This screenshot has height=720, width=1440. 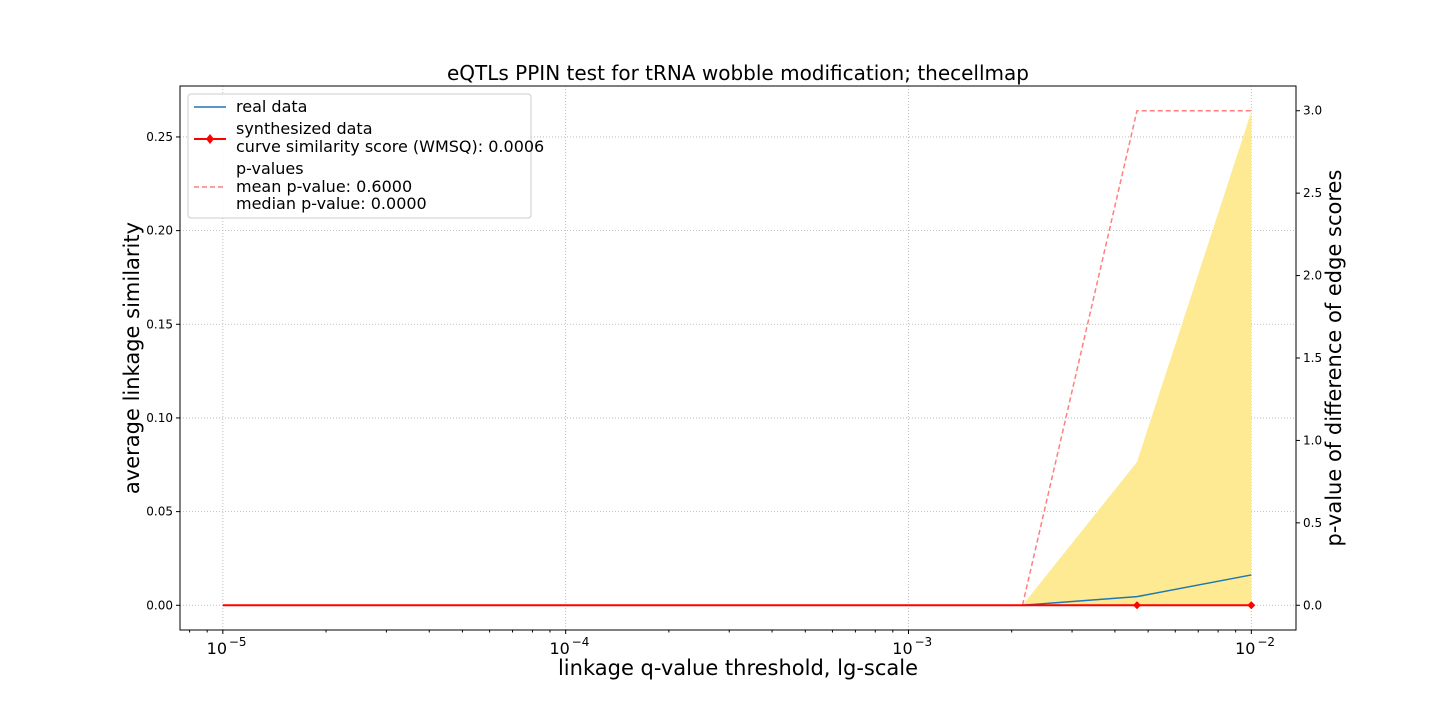 What do you see at coordinates (1312, 111) in the screenshot?
I see `y2-tick-label: 3.0` at bounding box center [1312, 111].